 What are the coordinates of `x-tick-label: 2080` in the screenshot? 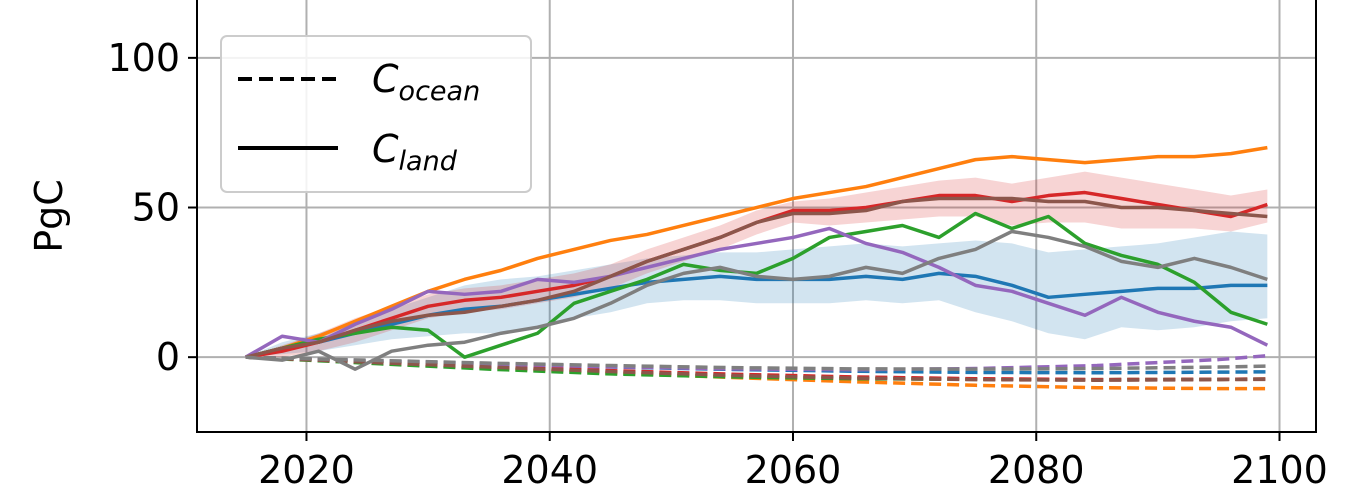 It's located at (1036, 470).